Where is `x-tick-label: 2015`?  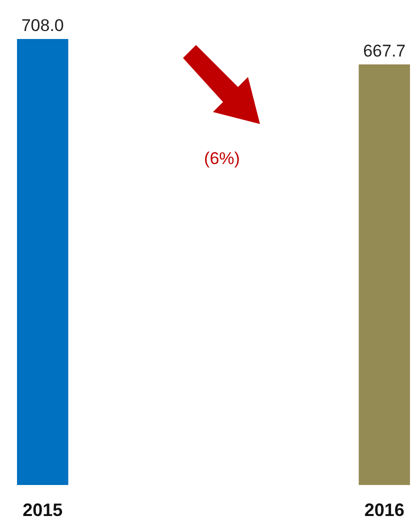 x-tick-label: 2015 is located at coordinates (42, 510).